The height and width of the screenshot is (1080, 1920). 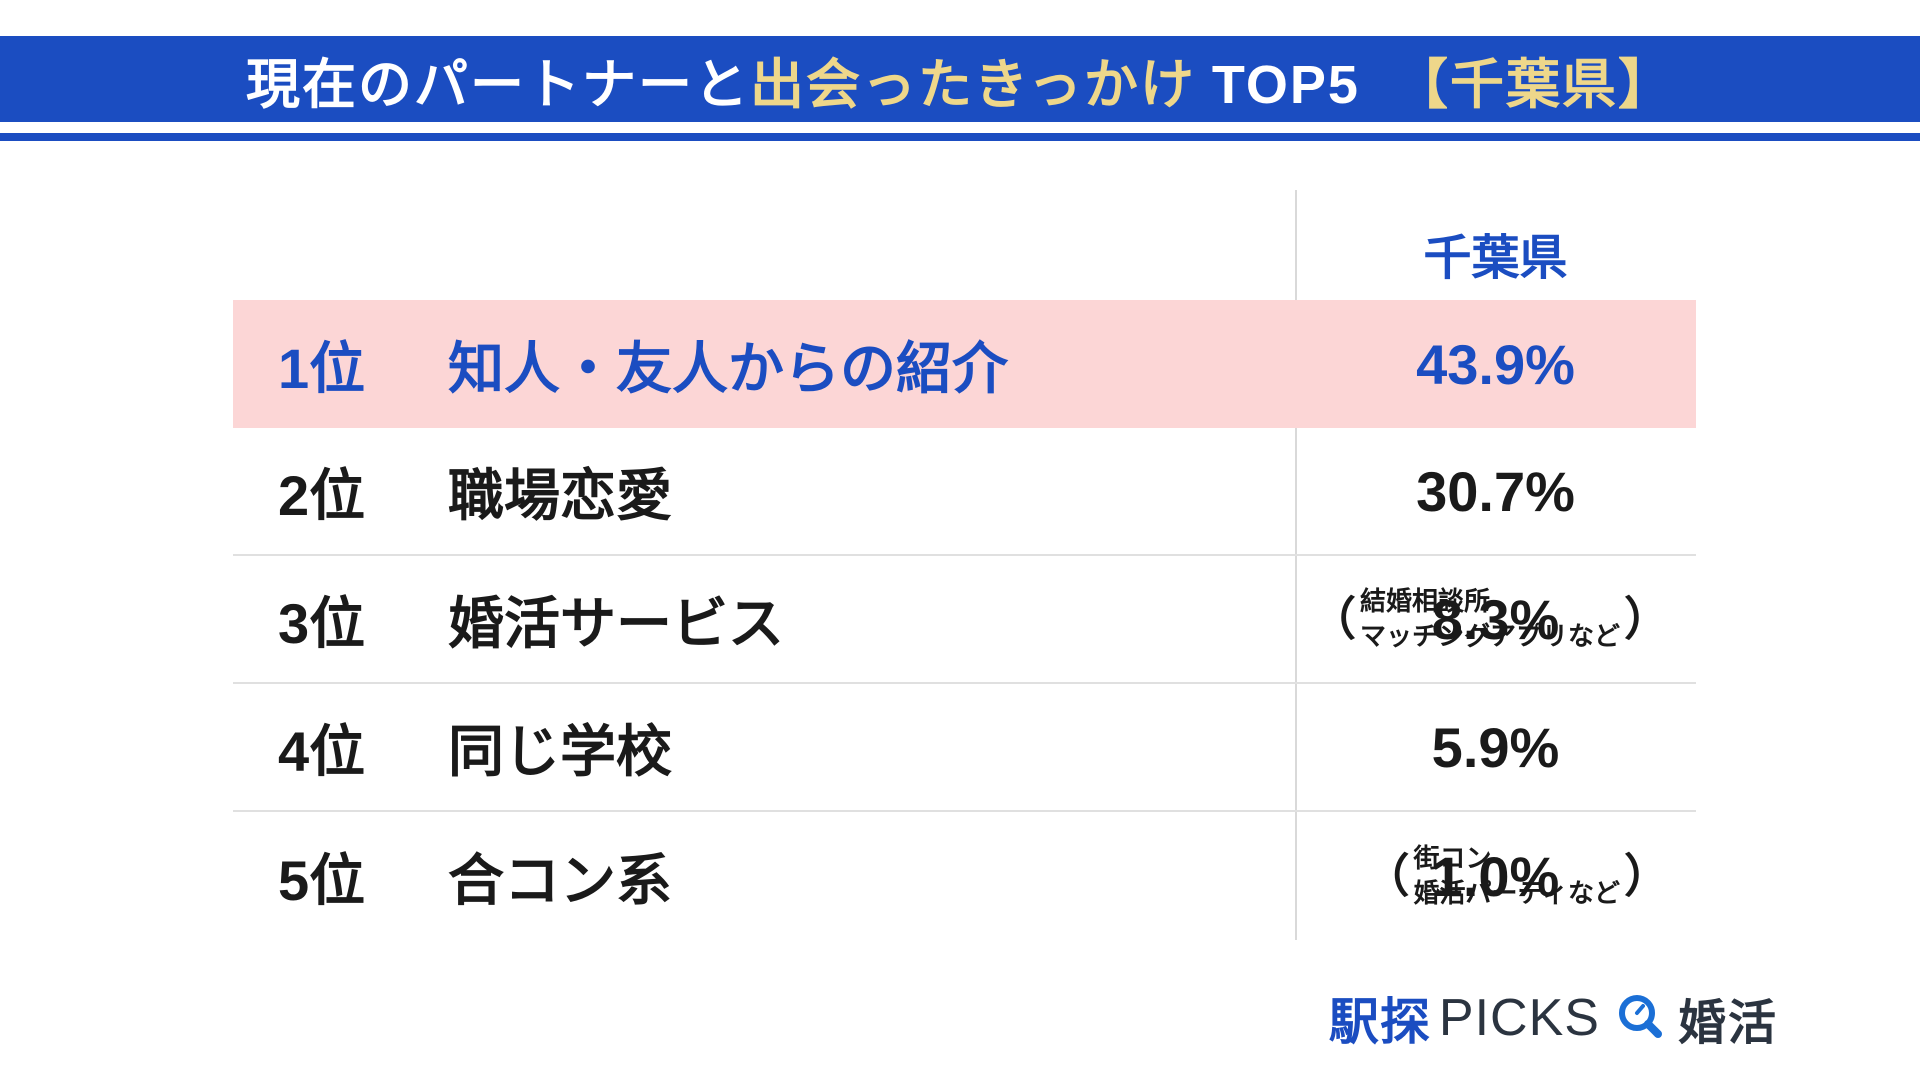 What do you see at coordinates (1424, 600) in the screenshot?
I see `note-line-1: 結婚相談所` at bounding box center [1424, 600].